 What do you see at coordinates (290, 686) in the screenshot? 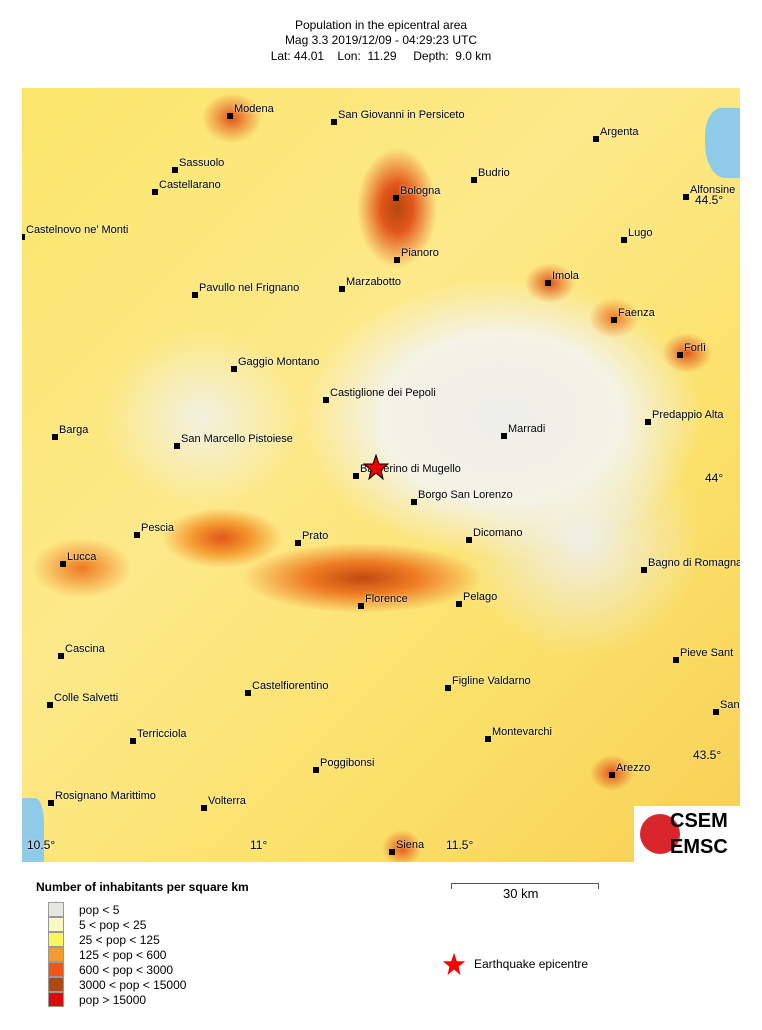
I see `city-label: Castelfiorentino` at bounding box center [290, 686].